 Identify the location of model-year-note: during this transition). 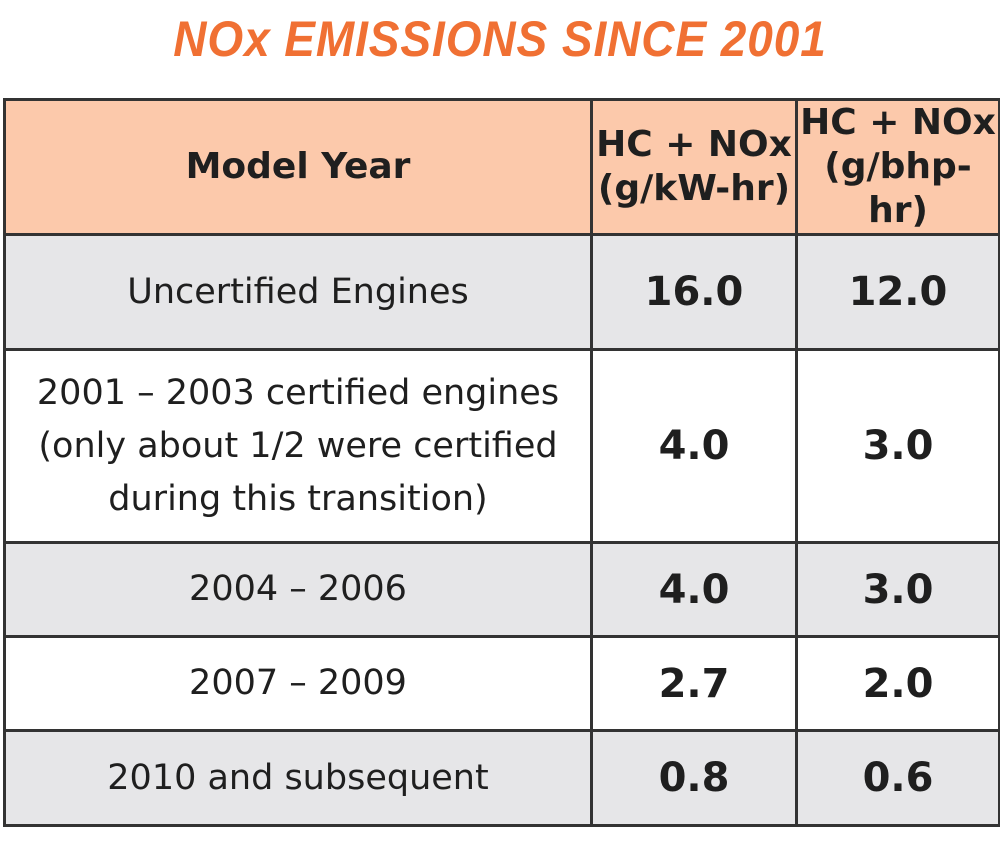
(298, 498).